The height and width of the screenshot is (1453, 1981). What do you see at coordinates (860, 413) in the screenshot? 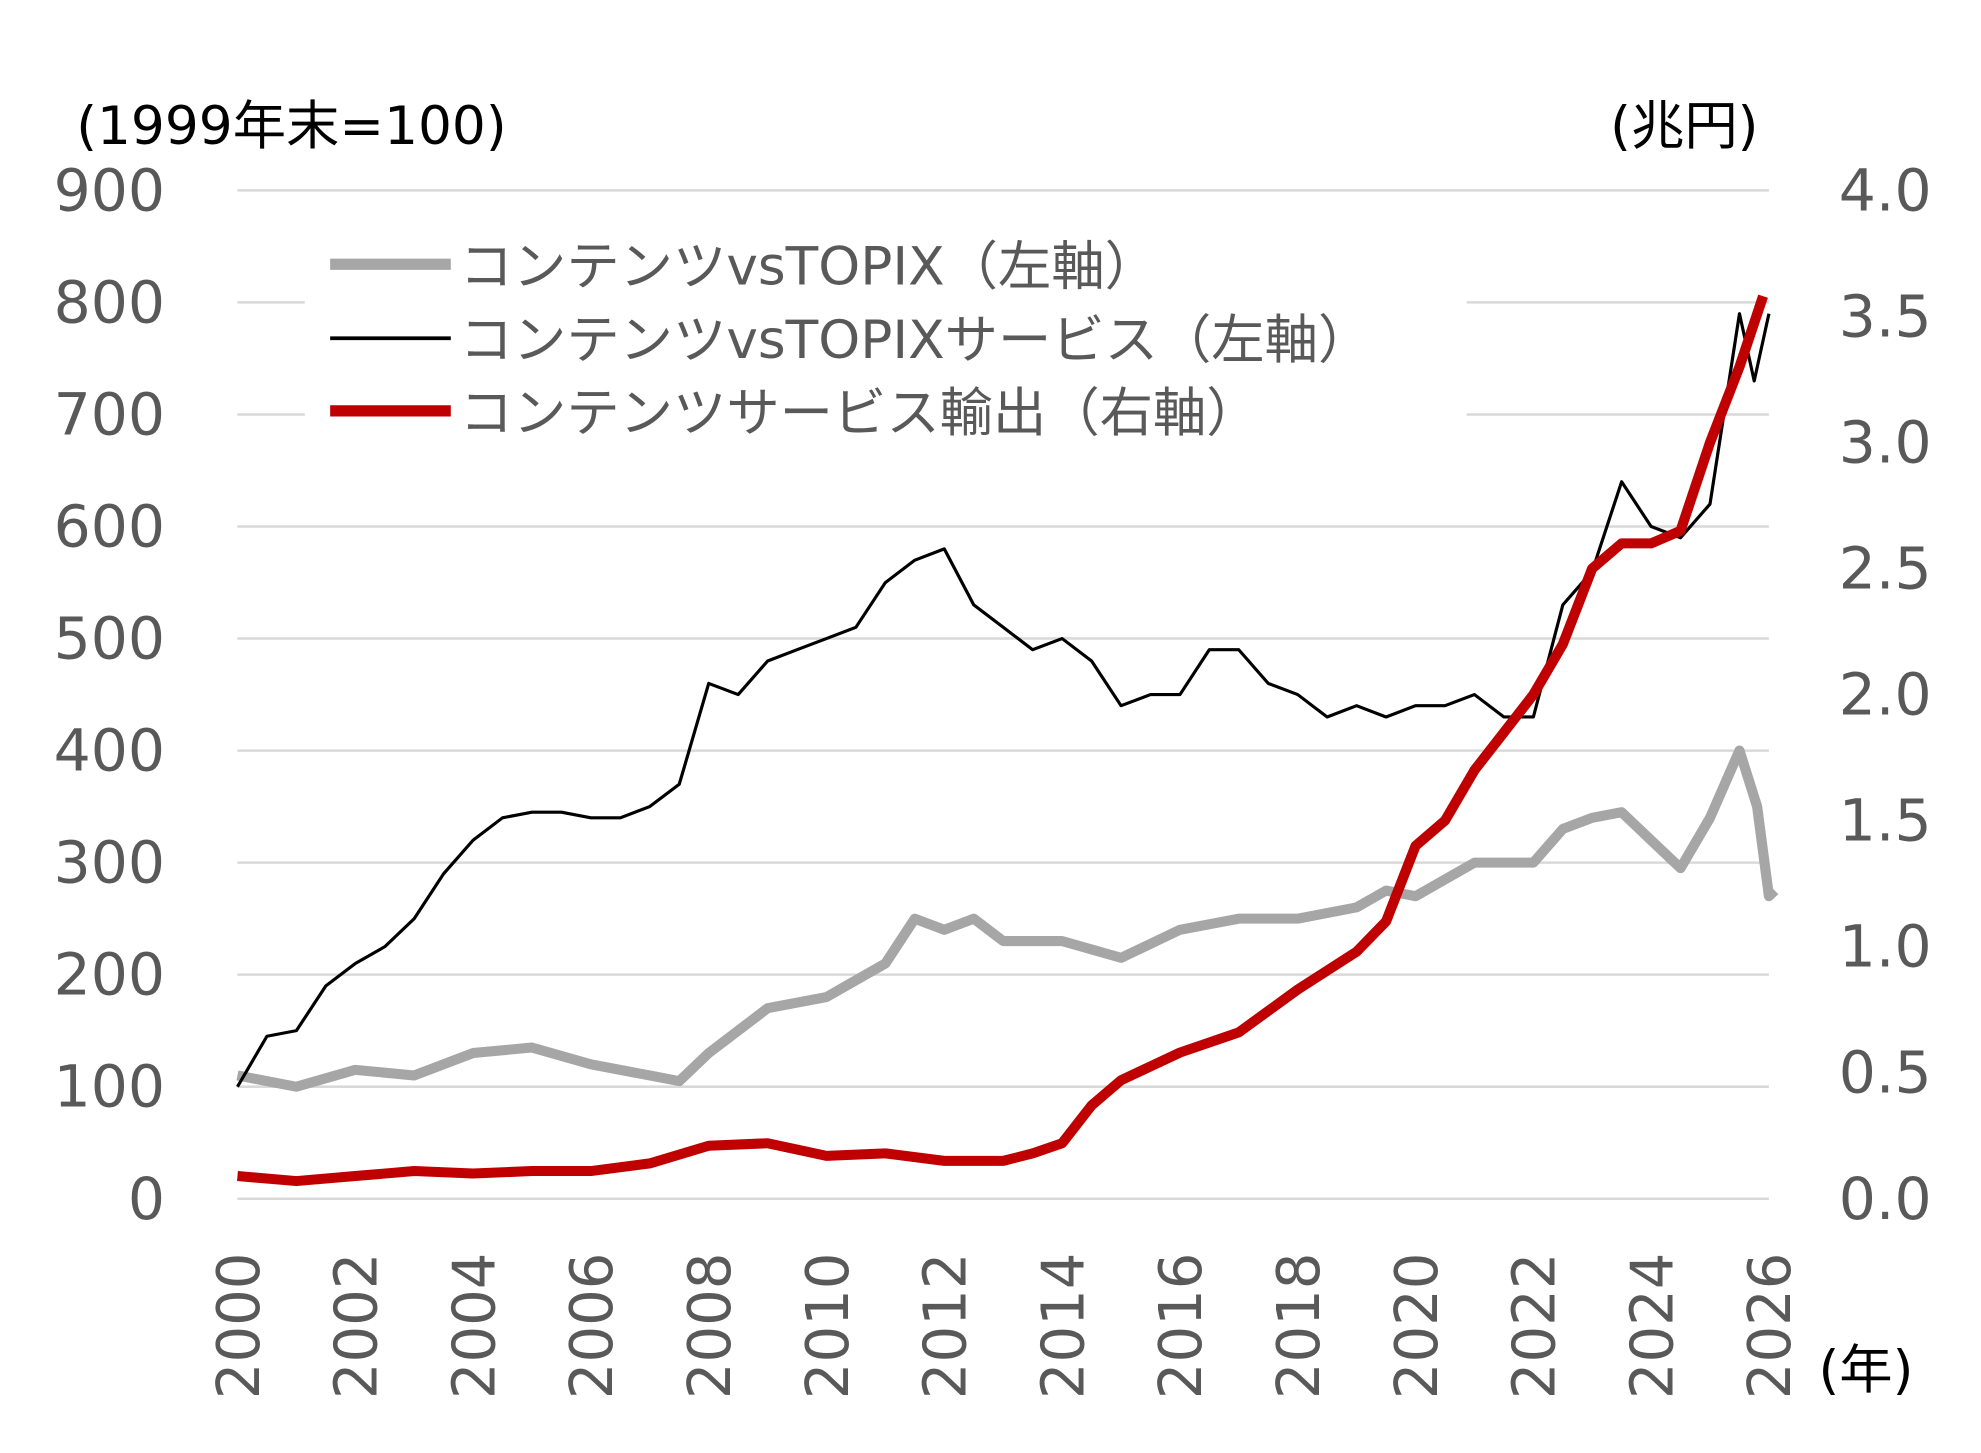
I see `legend-label-2: コンテンツサービス輸出（右軸）` at bounding box center [860, 413].